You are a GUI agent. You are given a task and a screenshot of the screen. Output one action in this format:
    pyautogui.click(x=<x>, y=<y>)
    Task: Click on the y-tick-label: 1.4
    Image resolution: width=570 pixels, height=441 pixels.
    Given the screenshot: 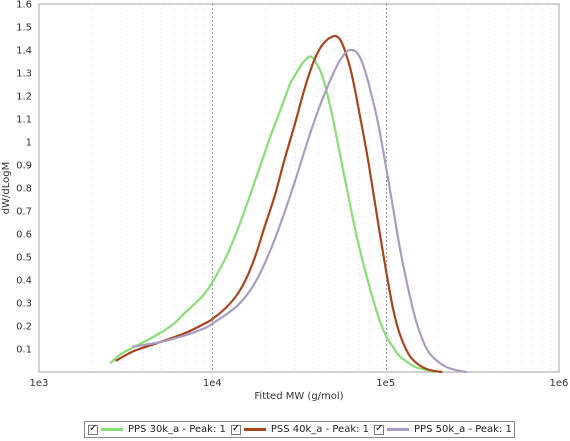 What is the action you would take?
    pyautogui.click(x=24, y=51)
    